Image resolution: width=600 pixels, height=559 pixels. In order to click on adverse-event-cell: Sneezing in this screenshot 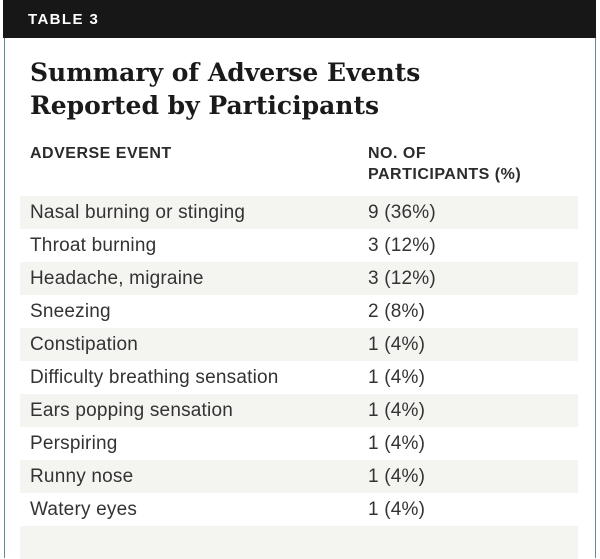, I will do `click(70, 311)`.